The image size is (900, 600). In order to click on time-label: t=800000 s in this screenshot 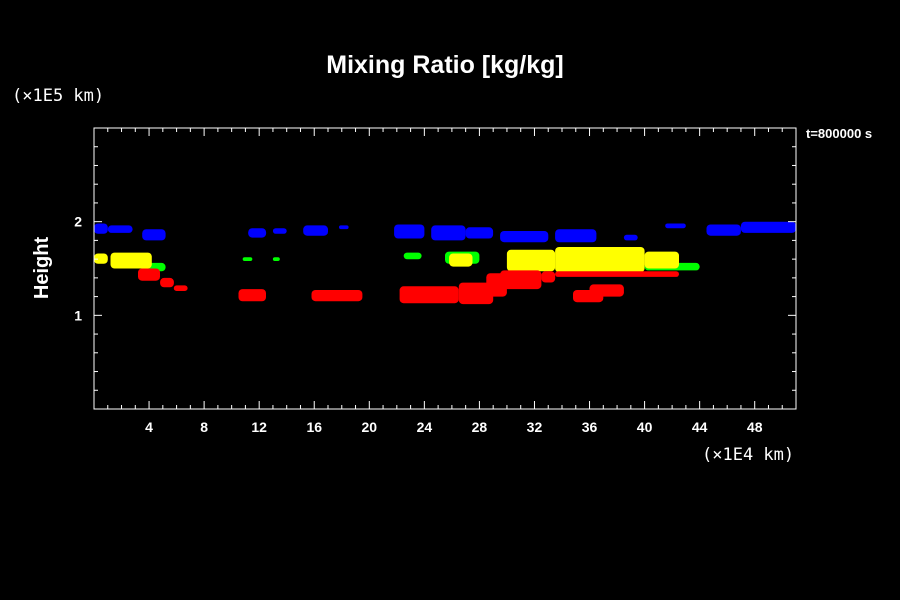, I will do `click(839, 133)`.